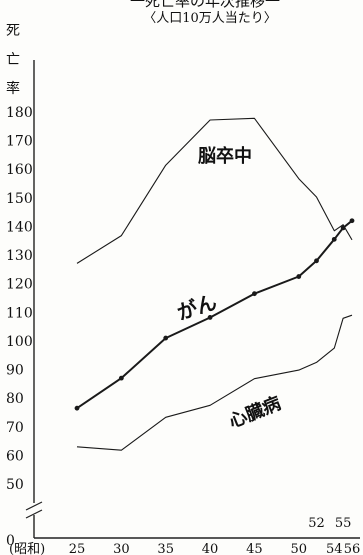  What do you see at coordinates (15, 371) in the screenshot?
I see `y-tick-label: 90` at bounding box center [15, 371].